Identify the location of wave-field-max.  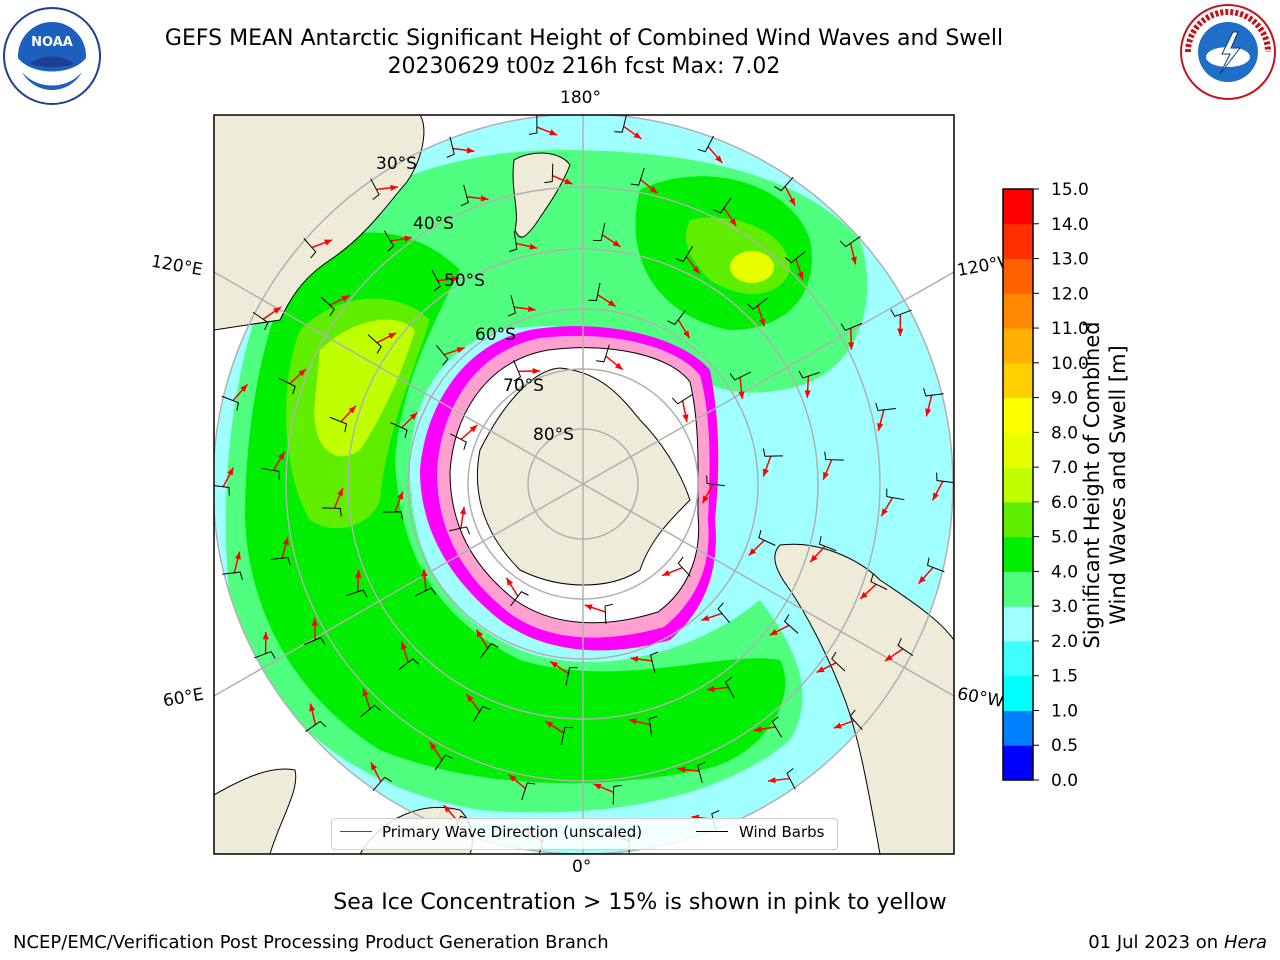
(752, 267).